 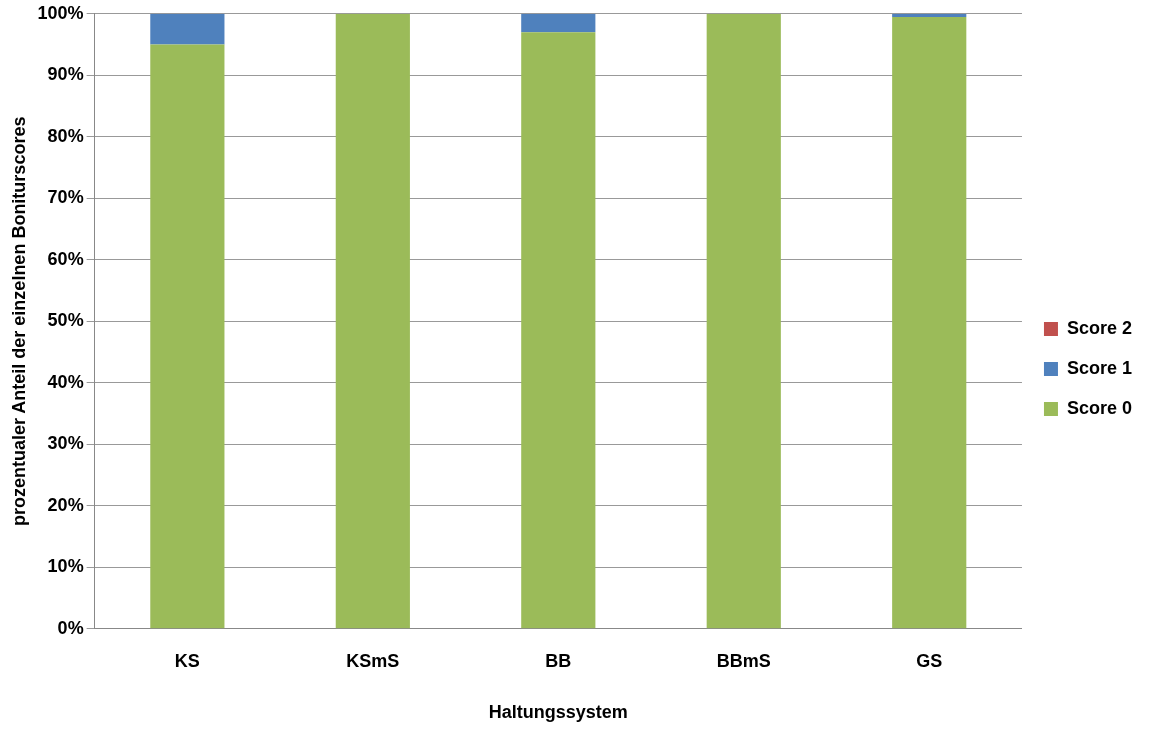 What do you see at coordinates (558, 660) in the screenshot?
I see `x-tick-label: BB` at bounding box center [558, 660].